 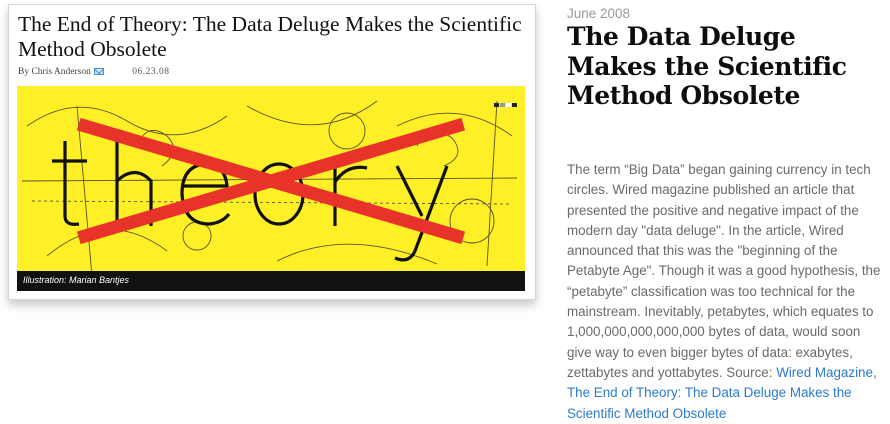 What do you see at coordinates (98, 71) in the screenshot?
I see `mail-icon` at bounding box center [98, 71].